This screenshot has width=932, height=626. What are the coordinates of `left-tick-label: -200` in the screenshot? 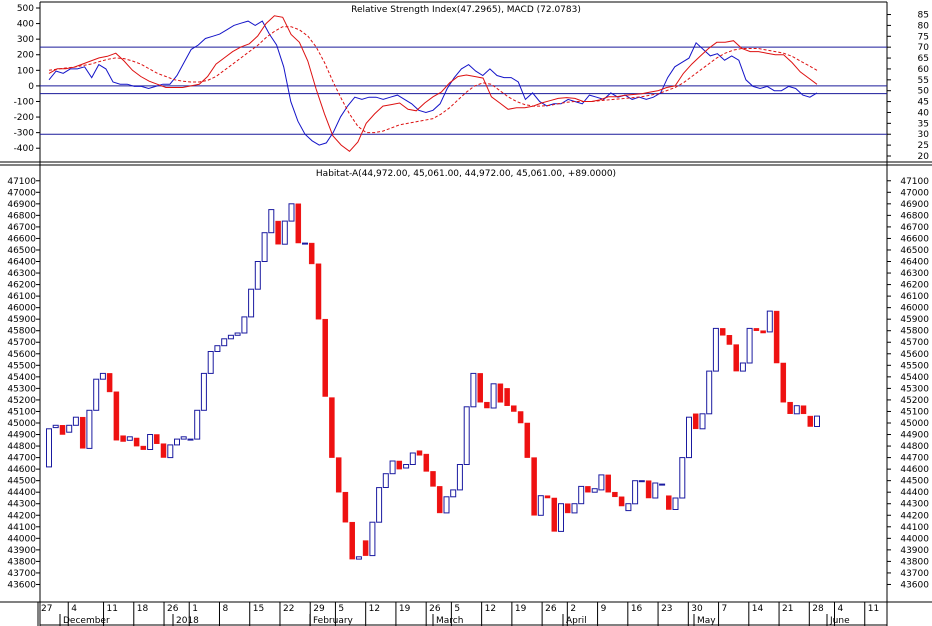 It's located at (24, 118).